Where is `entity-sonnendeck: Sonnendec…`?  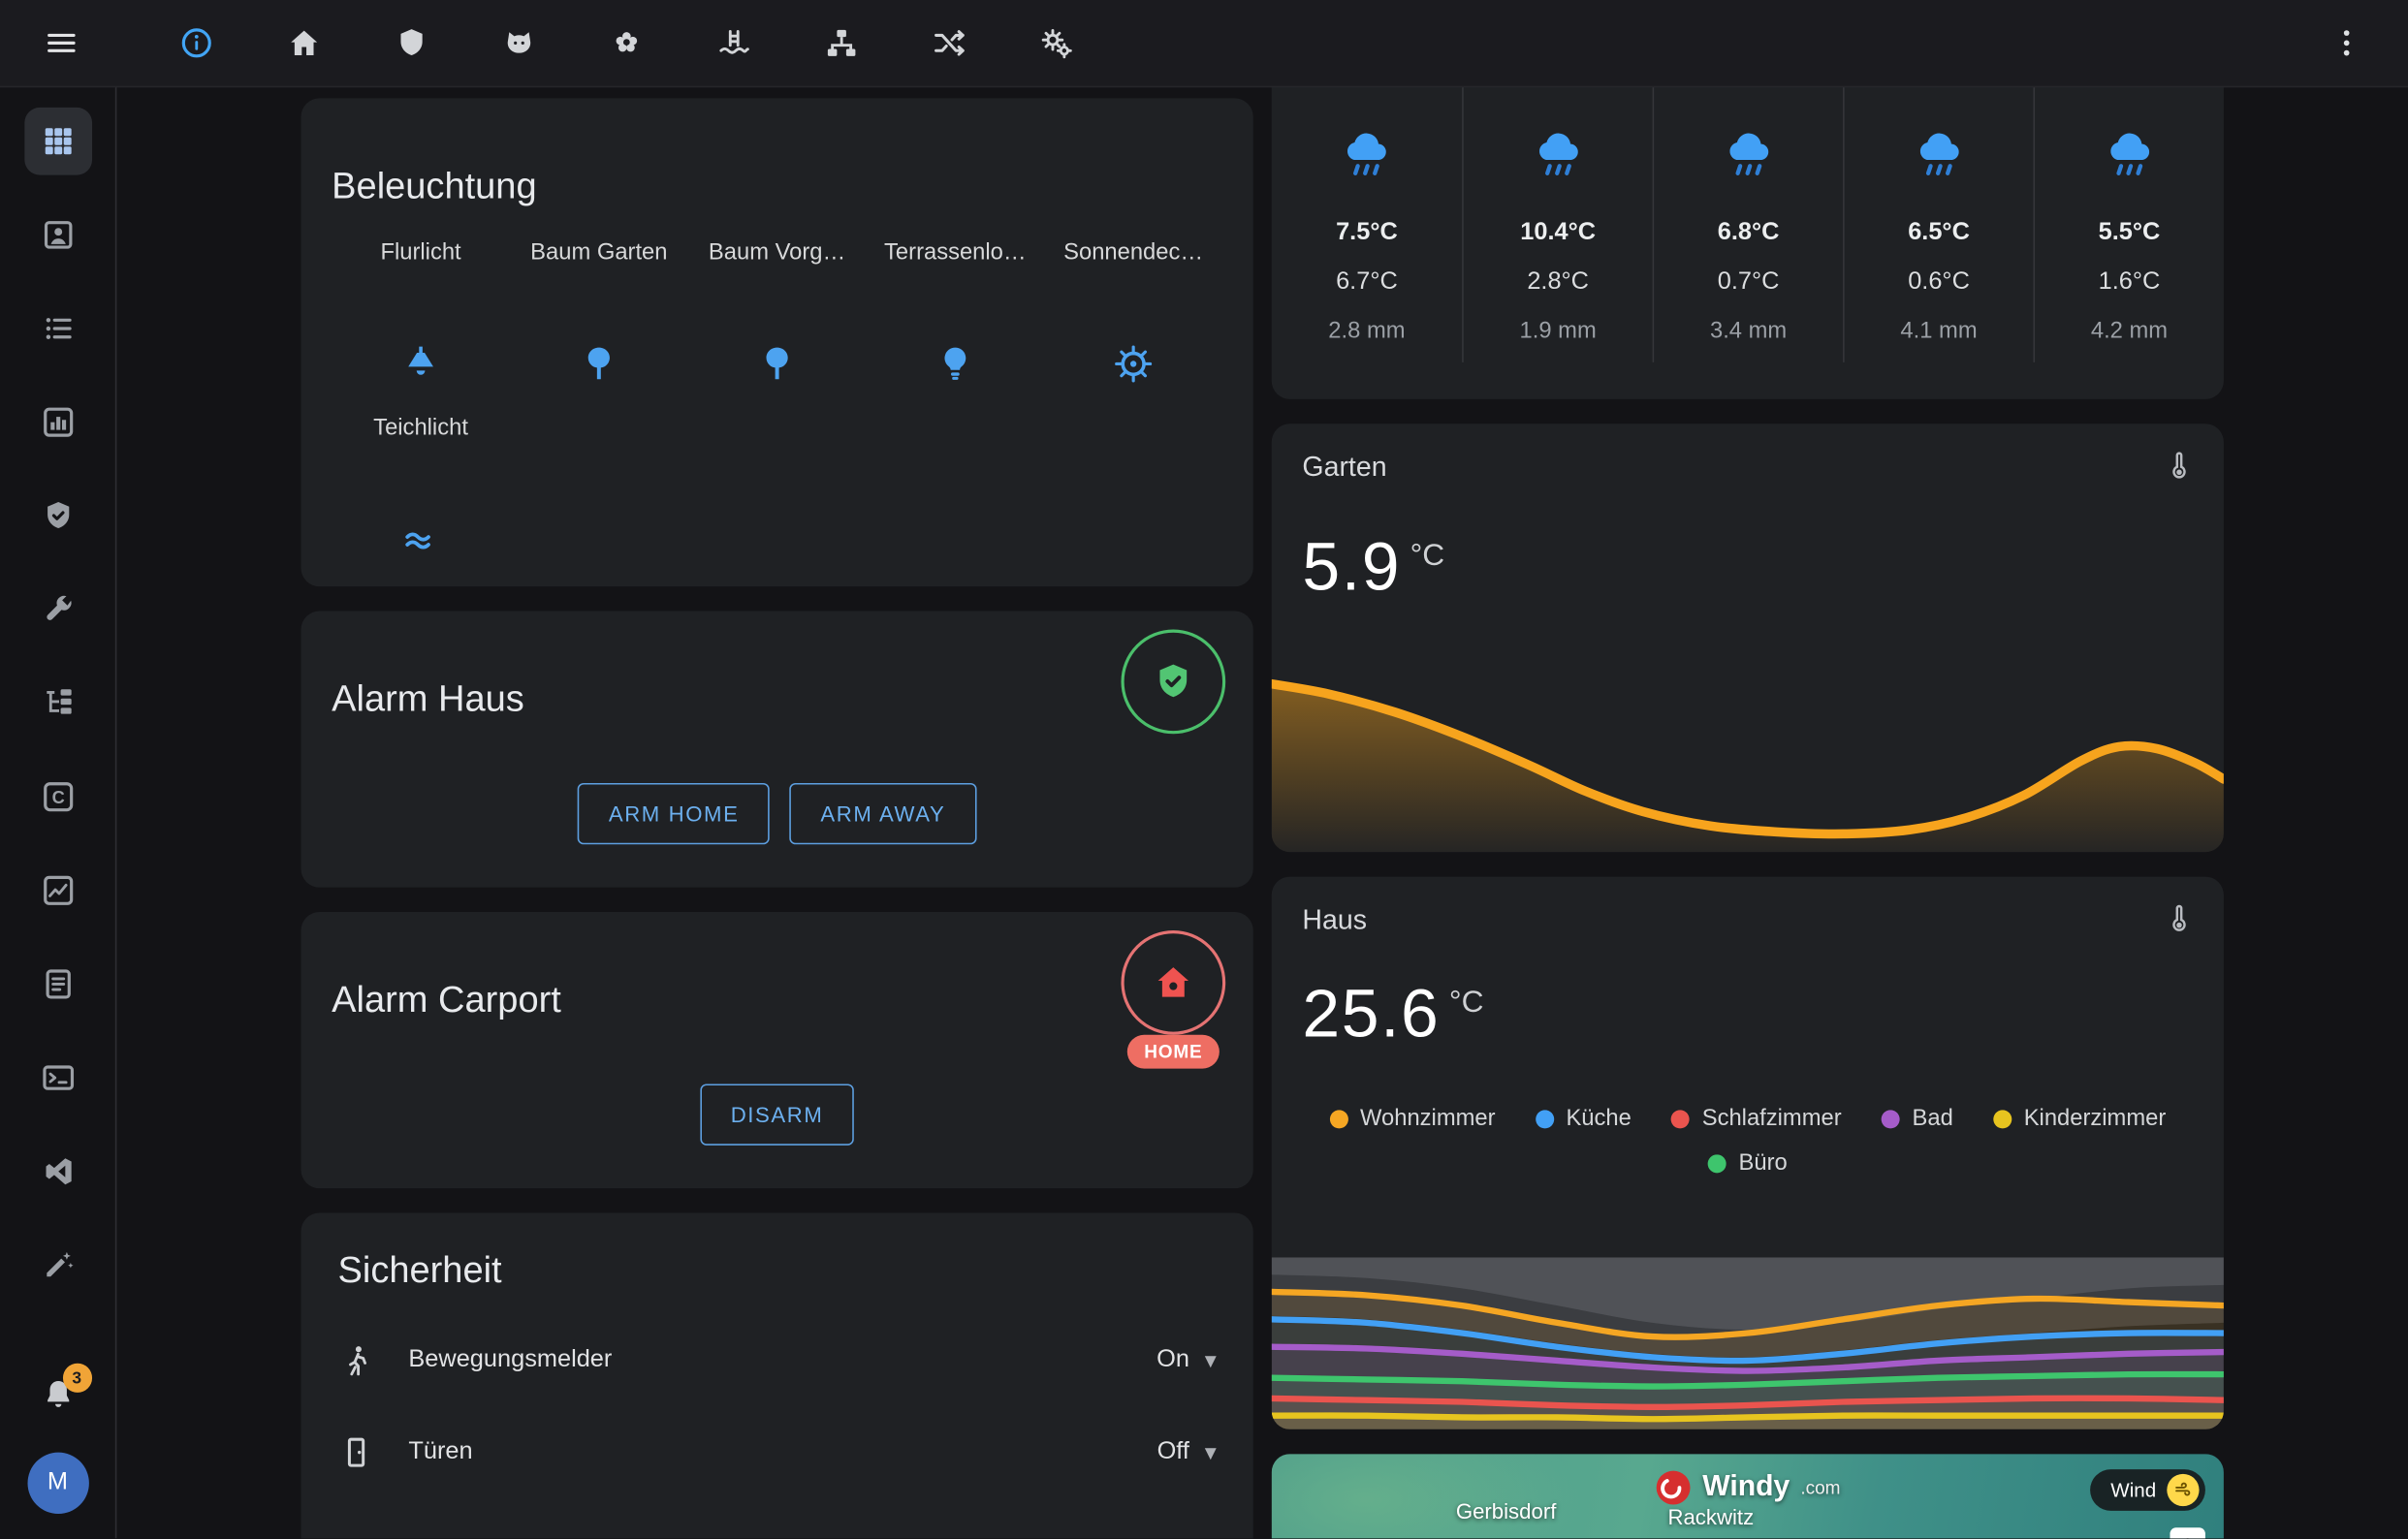
entity-sonnendeck: Sonnendec… is located at coordinates (1133, 319).